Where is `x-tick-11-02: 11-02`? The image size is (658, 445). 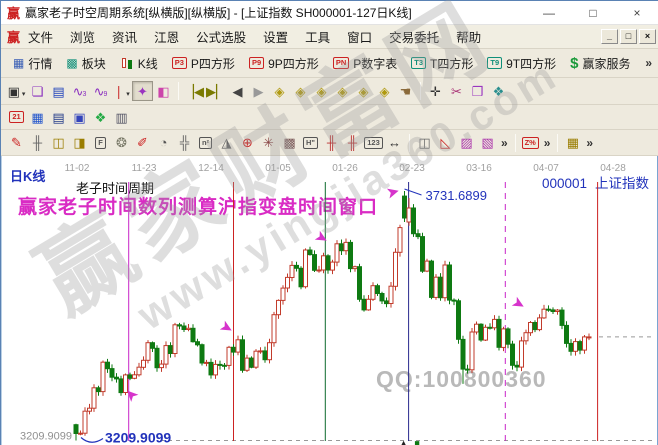
x-tick-11-02: 11-02 is located at coordinates (77, 168).